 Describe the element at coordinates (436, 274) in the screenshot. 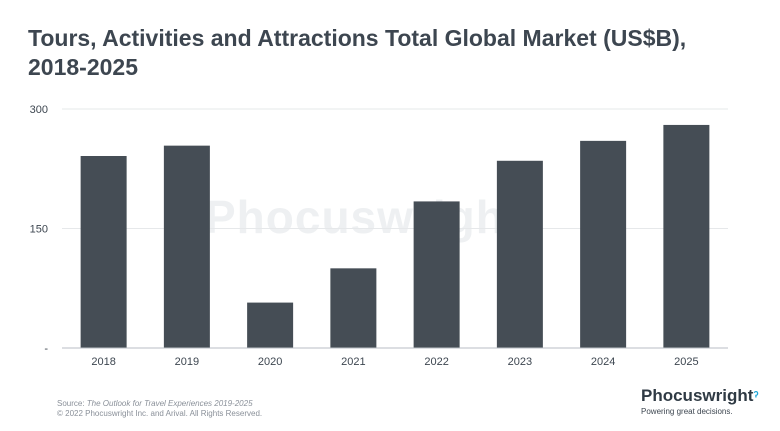

I see `bar-2022` at that location.